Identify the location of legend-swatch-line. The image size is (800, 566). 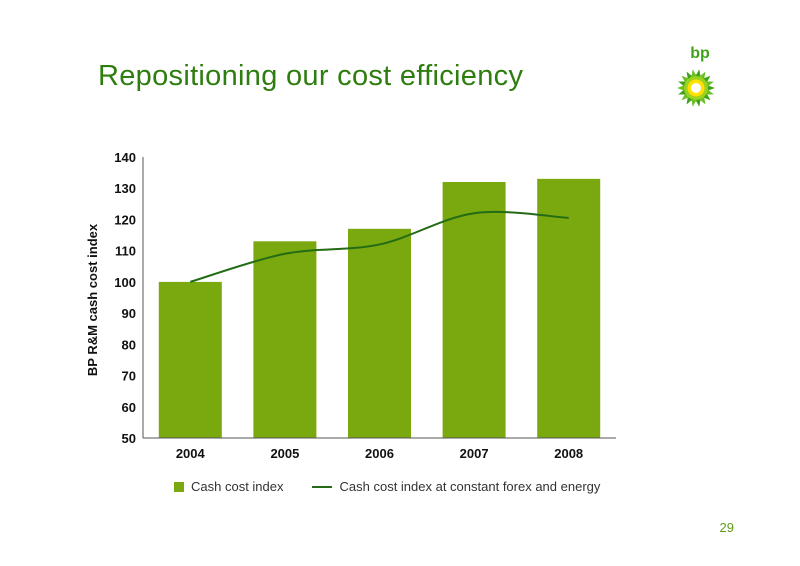
(321, 486).